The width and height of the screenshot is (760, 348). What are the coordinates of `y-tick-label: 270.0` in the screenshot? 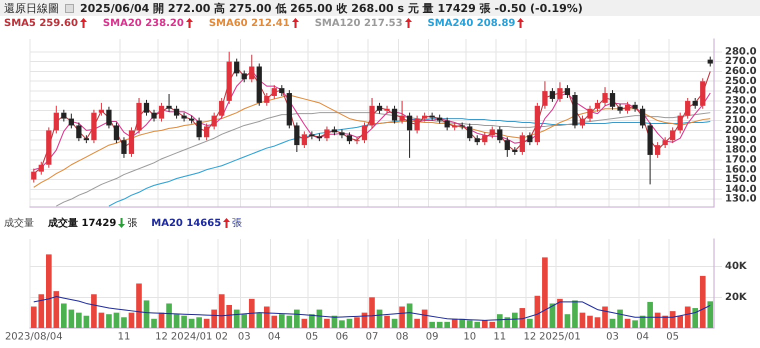 It's located at (741, 62).